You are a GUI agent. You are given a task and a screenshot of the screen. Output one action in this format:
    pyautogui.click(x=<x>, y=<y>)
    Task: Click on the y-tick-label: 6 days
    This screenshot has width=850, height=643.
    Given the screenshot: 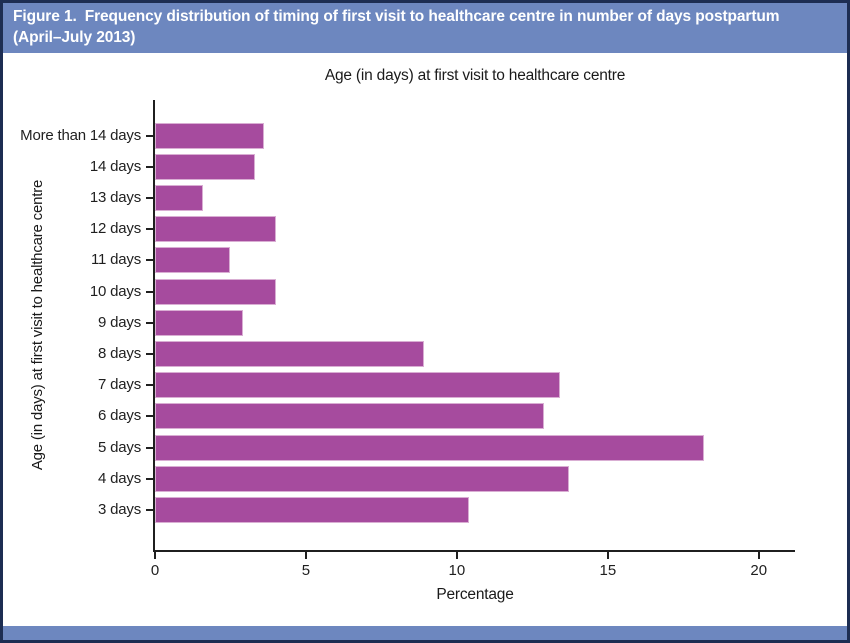 What is the action you would take?
    pyautogui.click(x=119, y=416)
    